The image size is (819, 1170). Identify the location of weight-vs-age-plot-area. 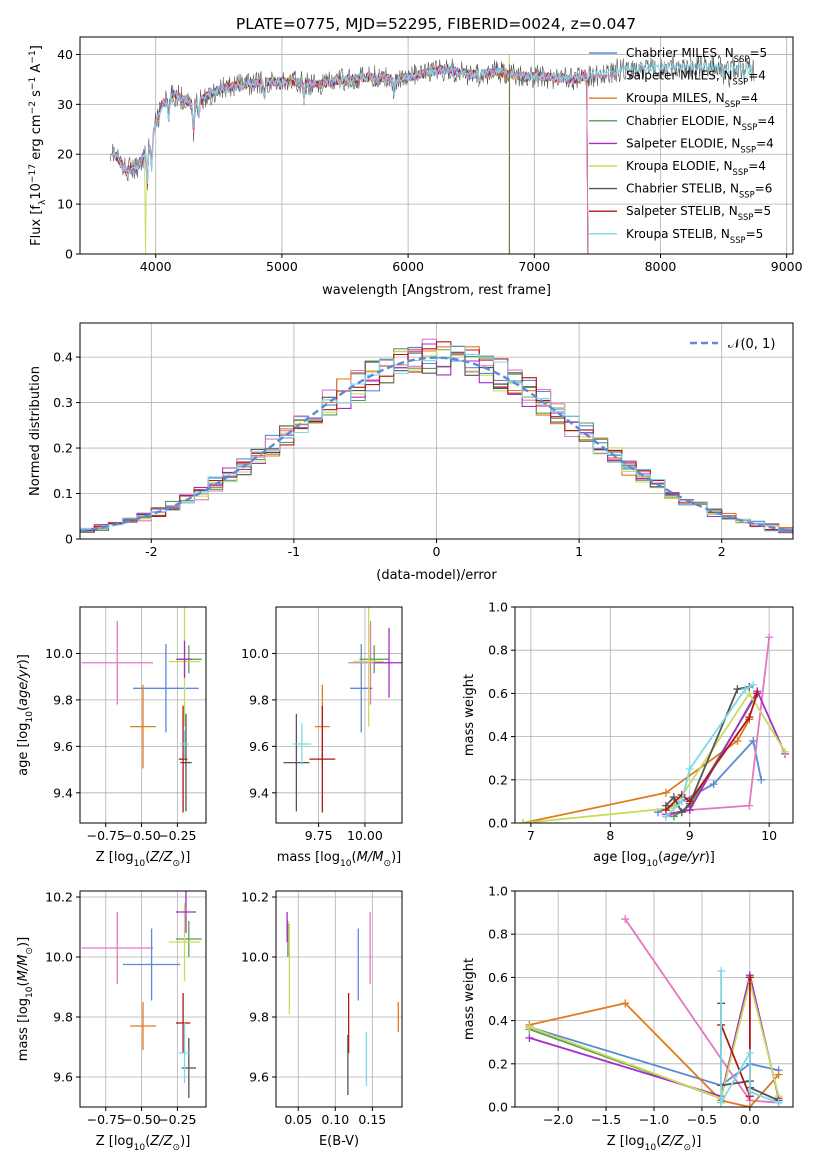
(654, 728).